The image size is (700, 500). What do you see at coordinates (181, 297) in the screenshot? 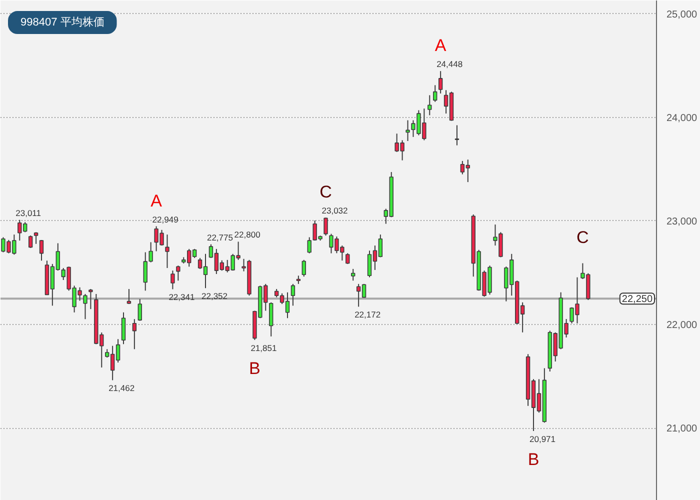
I see `text: 22,341` at bounding box center [181, 297].